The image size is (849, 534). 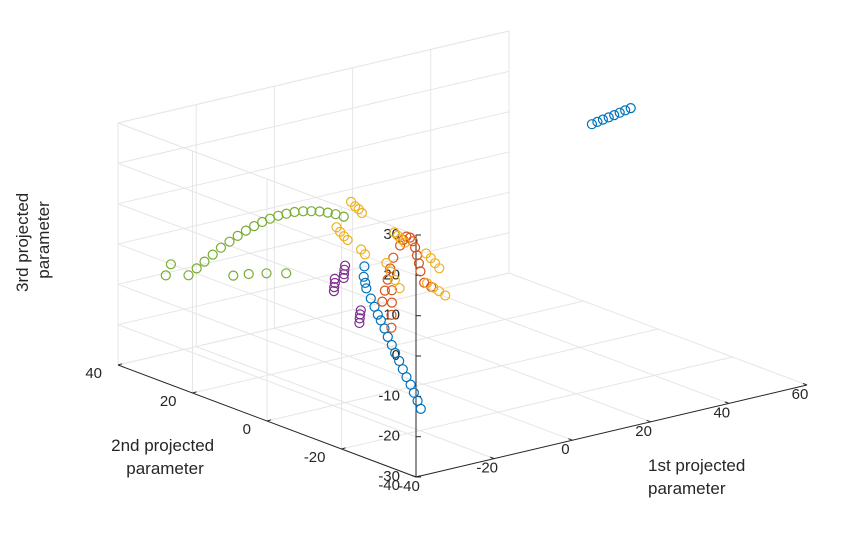 I want to click on pane-edge, so click(x=267, y=179).